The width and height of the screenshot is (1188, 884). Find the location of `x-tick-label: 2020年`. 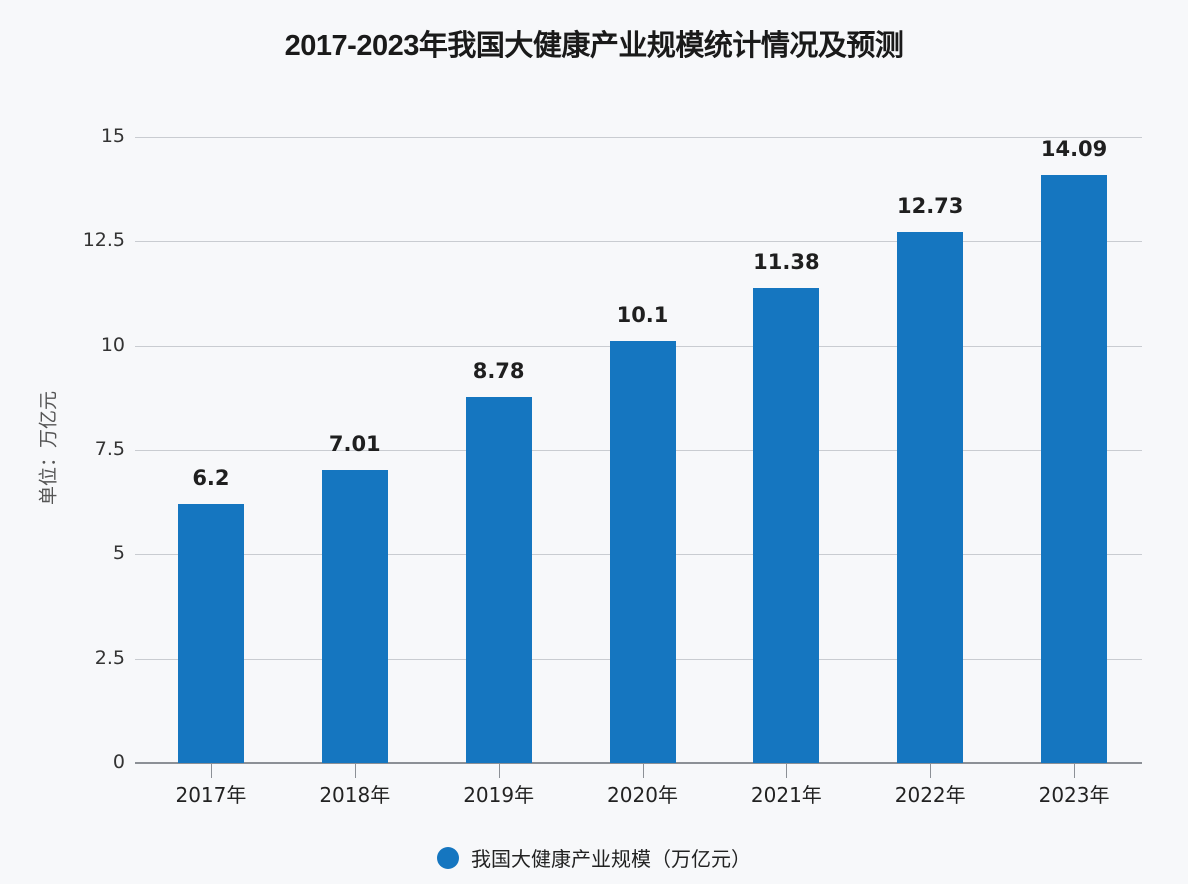

x-tick-label: 2020年 is located at coordinates (642, 795).